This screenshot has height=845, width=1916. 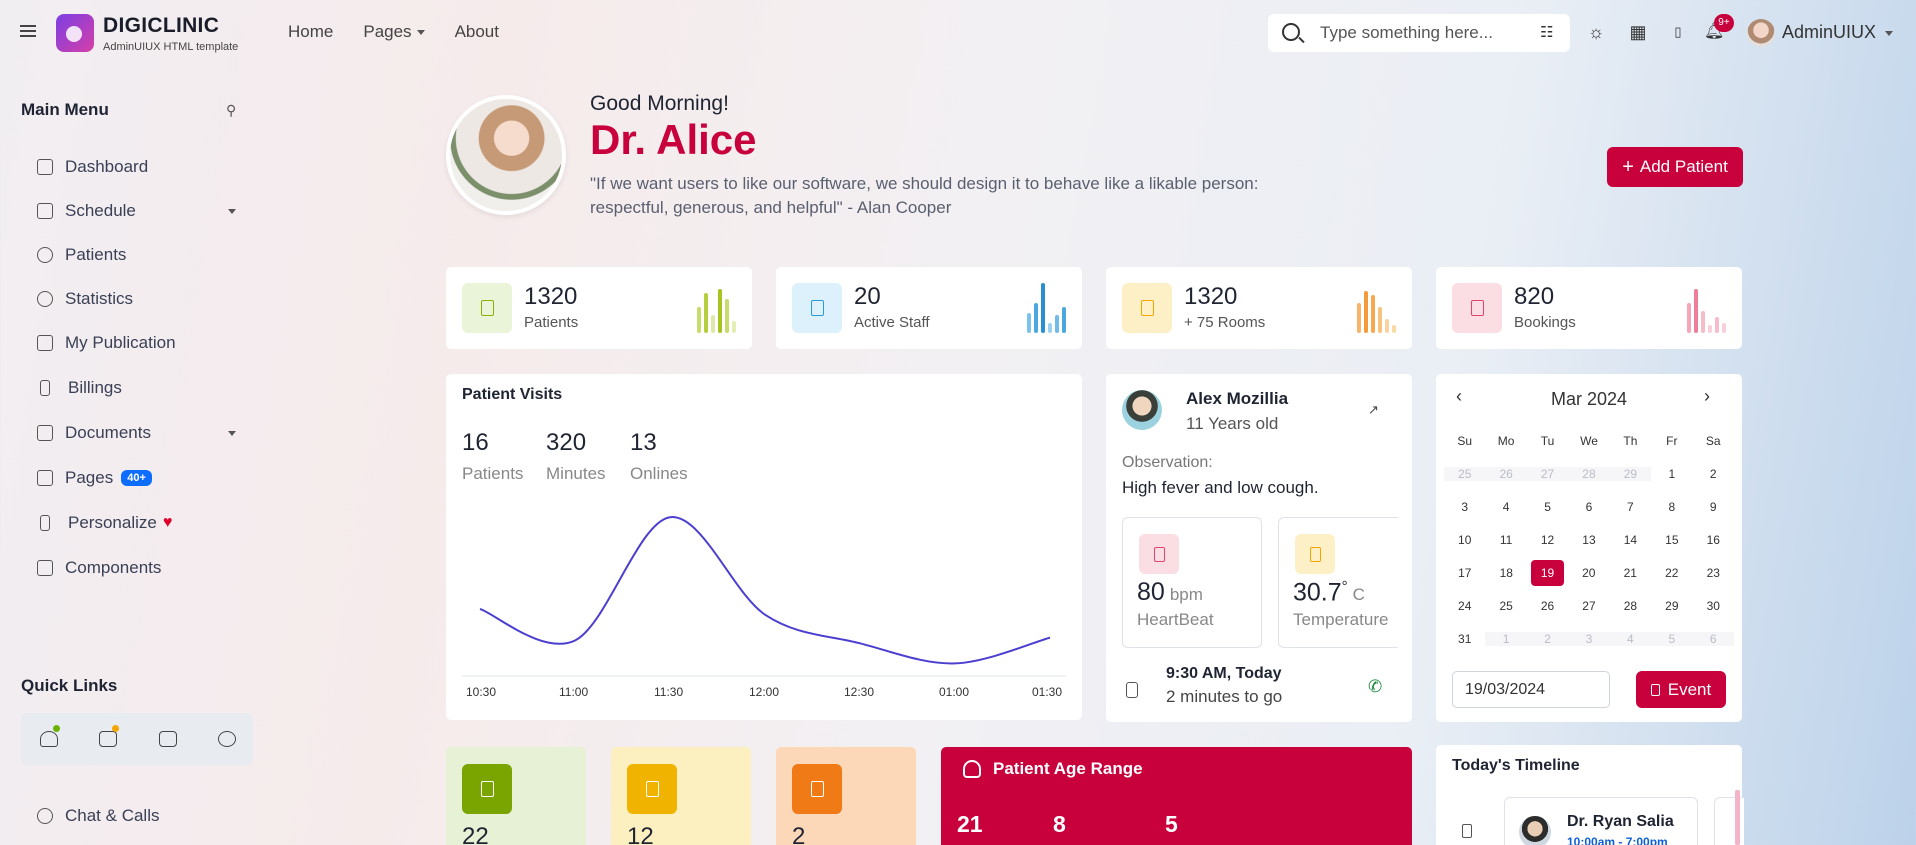 What do you see at coordinates (1465, 638) in the screenshot?
I see `calendar-day: 31` at bounding box center [1465, 638].